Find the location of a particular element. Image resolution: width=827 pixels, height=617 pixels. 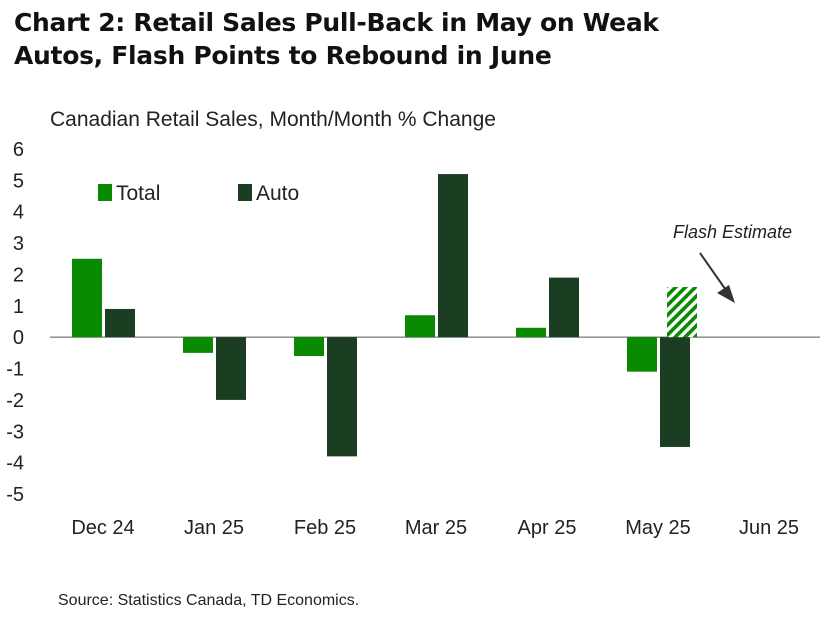

y-tick-label: -2 is located at coordinates (15, 401).